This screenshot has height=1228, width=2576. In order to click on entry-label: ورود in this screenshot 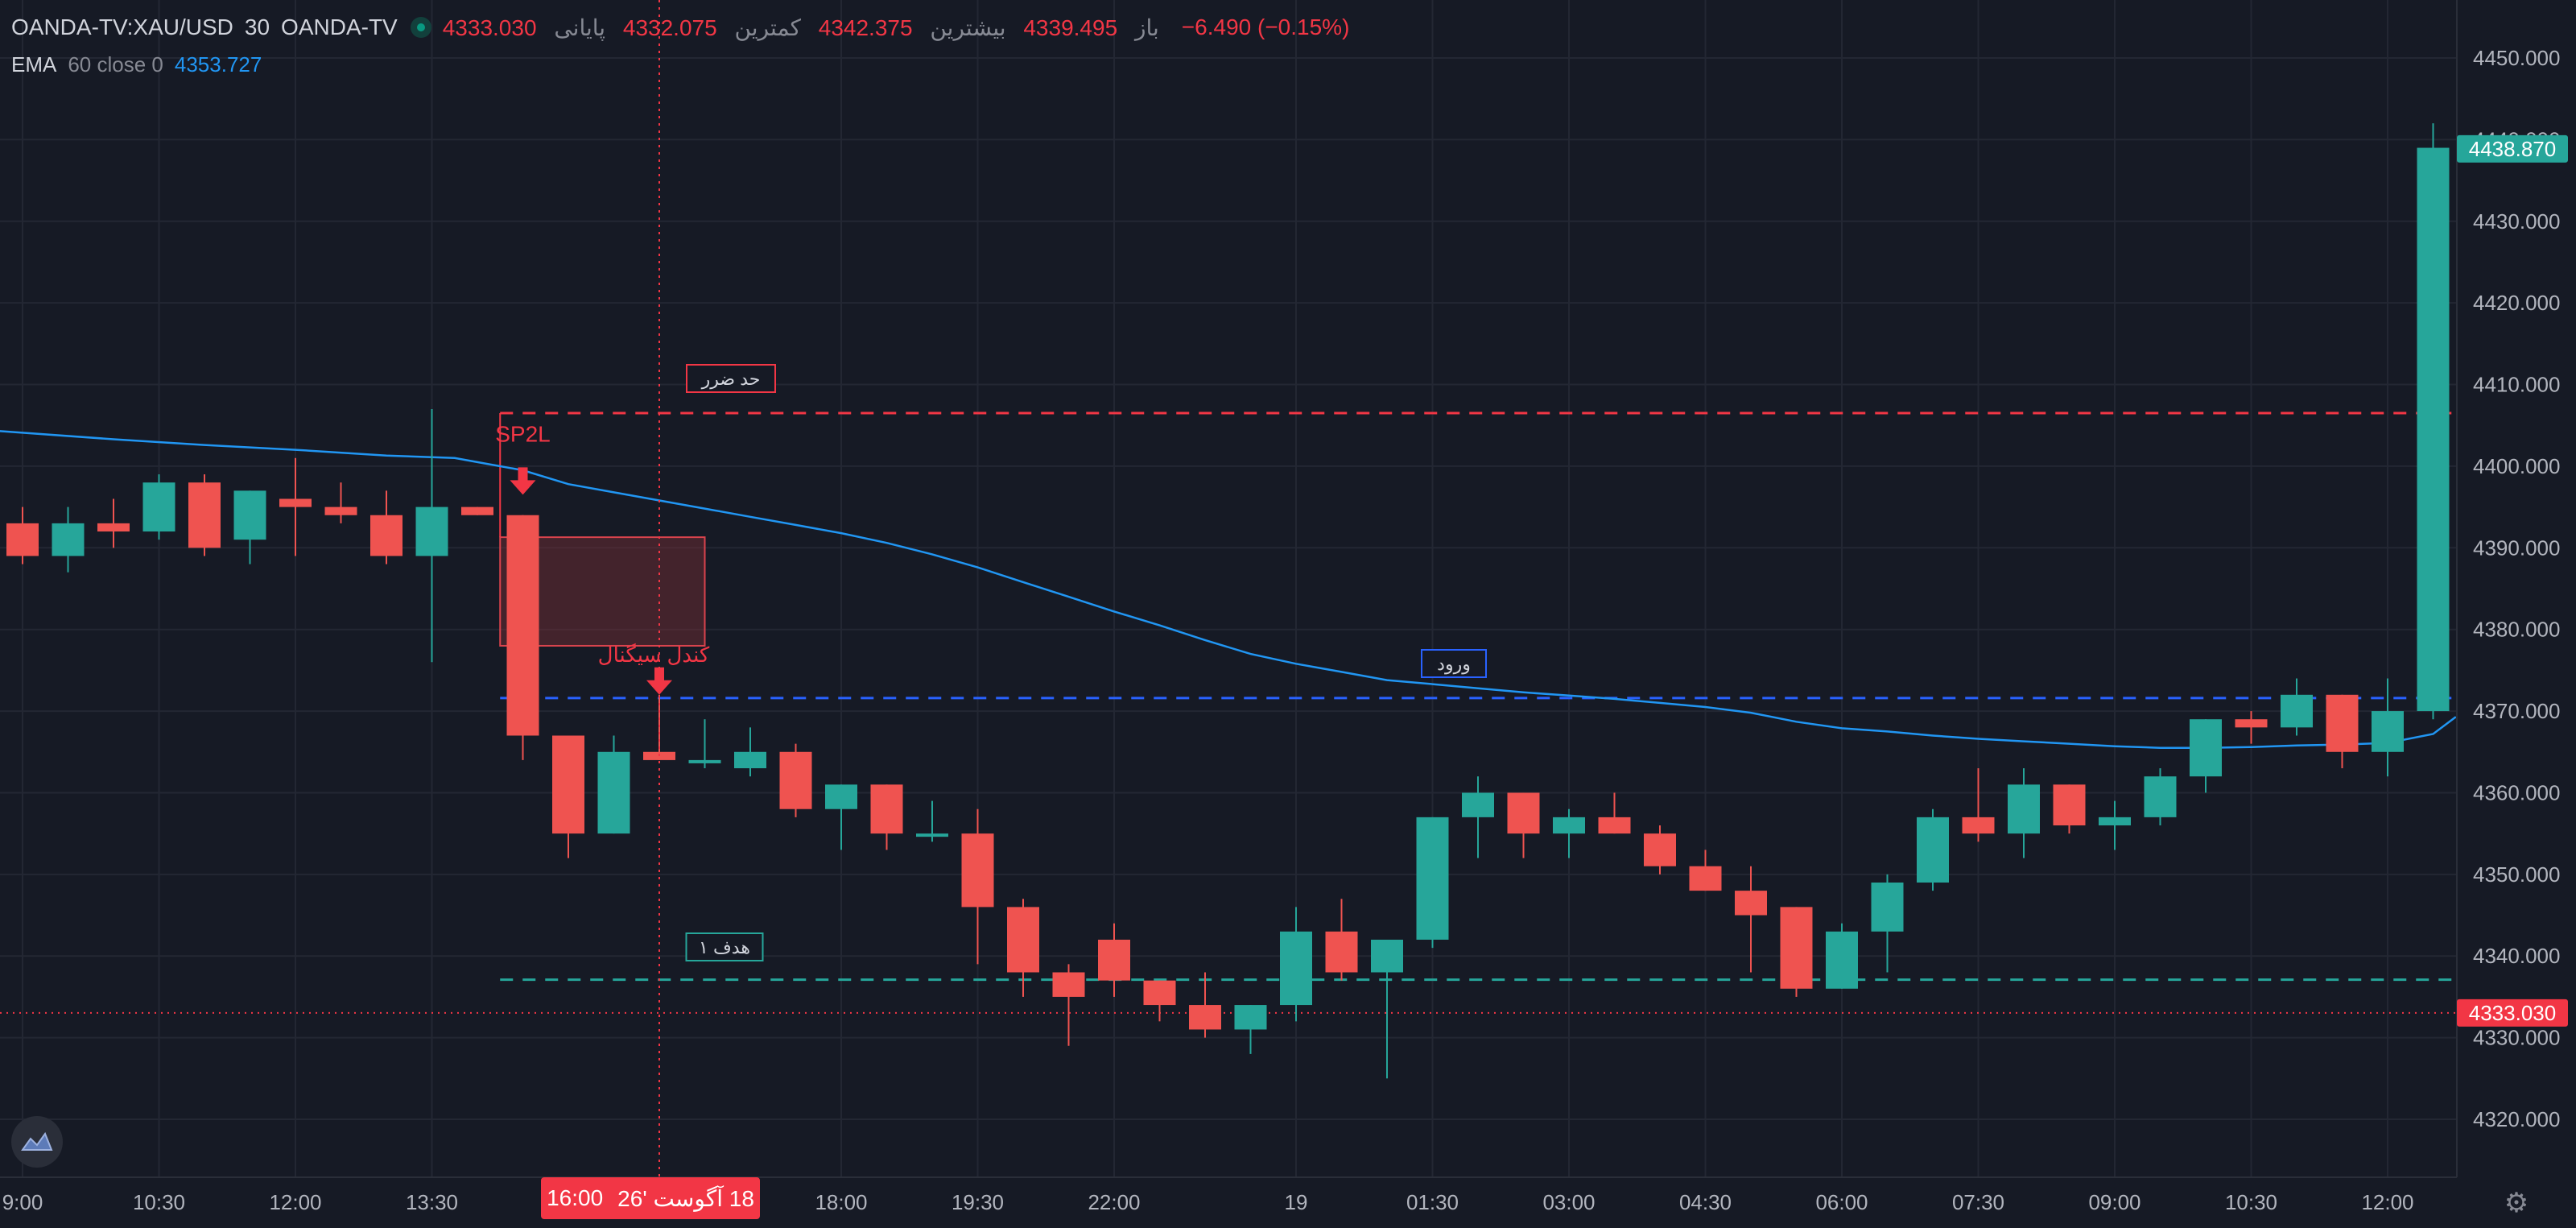, I will do `click(1454, 664)`.